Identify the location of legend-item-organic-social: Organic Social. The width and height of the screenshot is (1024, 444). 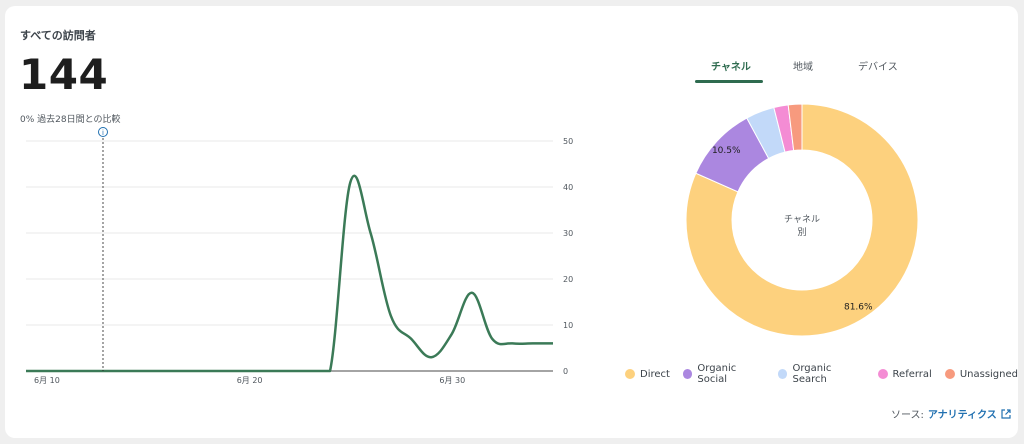
(723, 374).